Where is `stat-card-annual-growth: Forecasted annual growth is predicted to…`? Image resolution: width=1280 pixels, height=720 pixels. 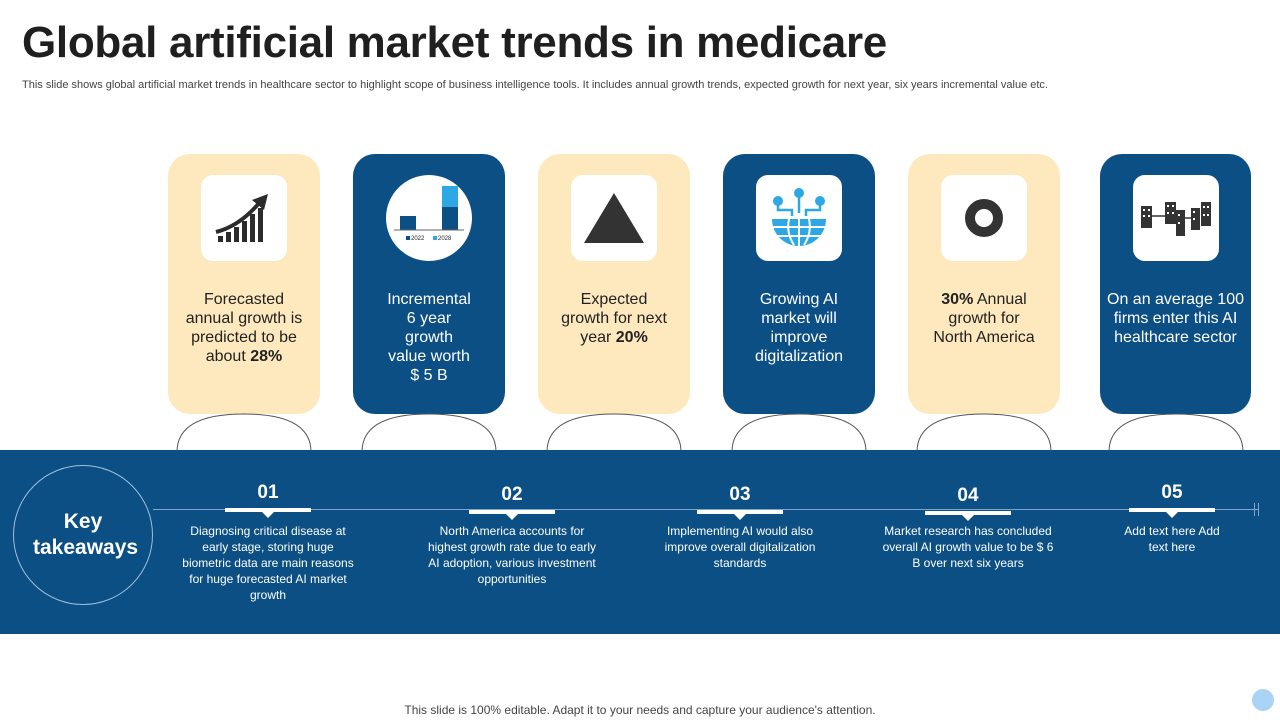
stat-card-annual-growth: Forecasted annual growth is predicted to… is located at coordinates (244, 284).